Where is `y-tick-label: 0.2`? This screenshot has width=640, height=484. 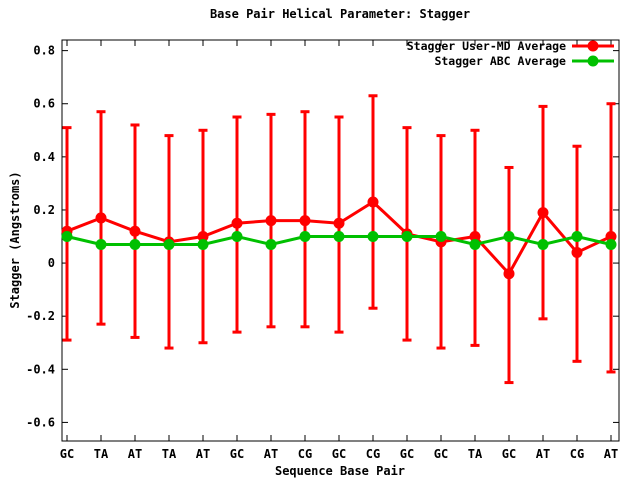 y-tick-label: 0.2 is located at coordinates (44, 210).